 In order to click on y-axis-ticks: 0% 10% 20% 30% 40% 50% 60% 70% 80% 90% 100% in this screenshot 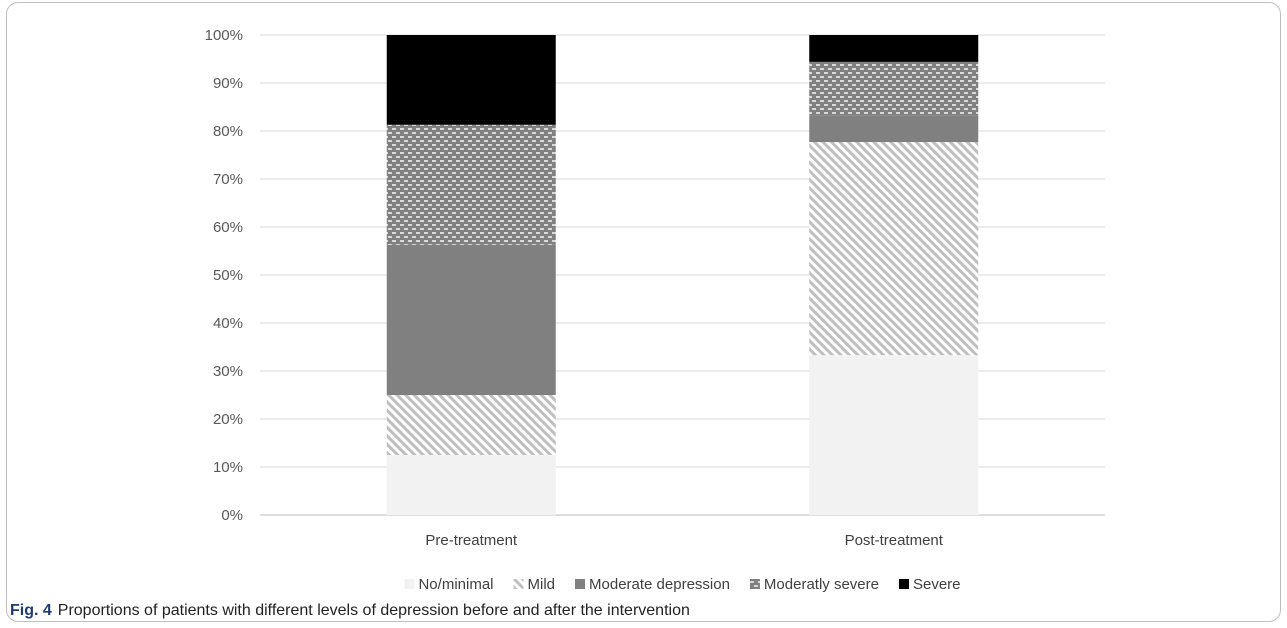, I will do `click(224, 275)`.